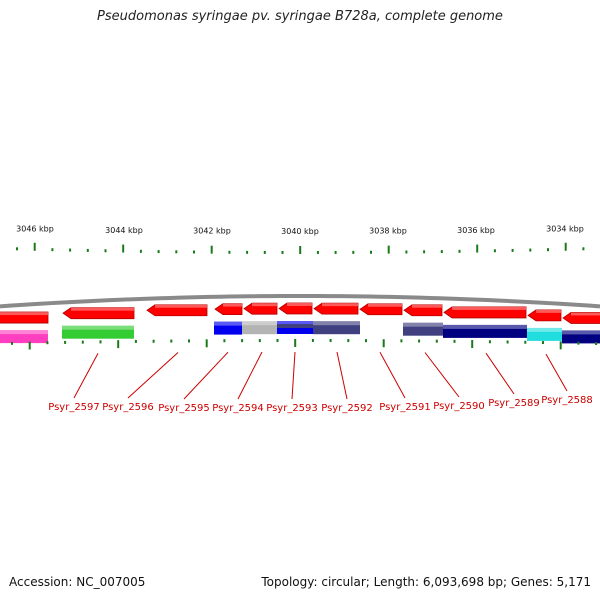  Describe the element at coordinates (514, 403) in the screenshot. I see `gene-label: Psyr_2589` at that location.